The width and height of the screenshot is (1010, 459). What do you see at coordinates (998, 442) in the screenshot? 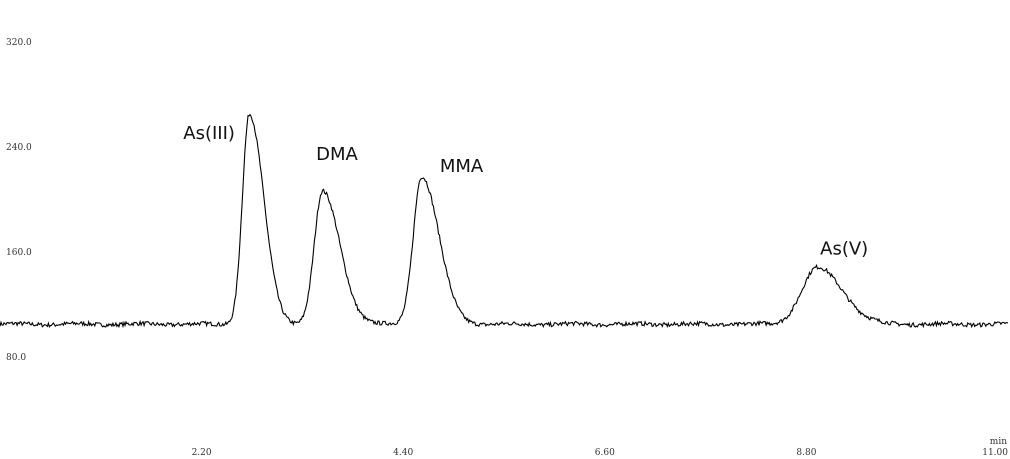
I see `x-axis-unit: min` at bounding box center [998, 442].